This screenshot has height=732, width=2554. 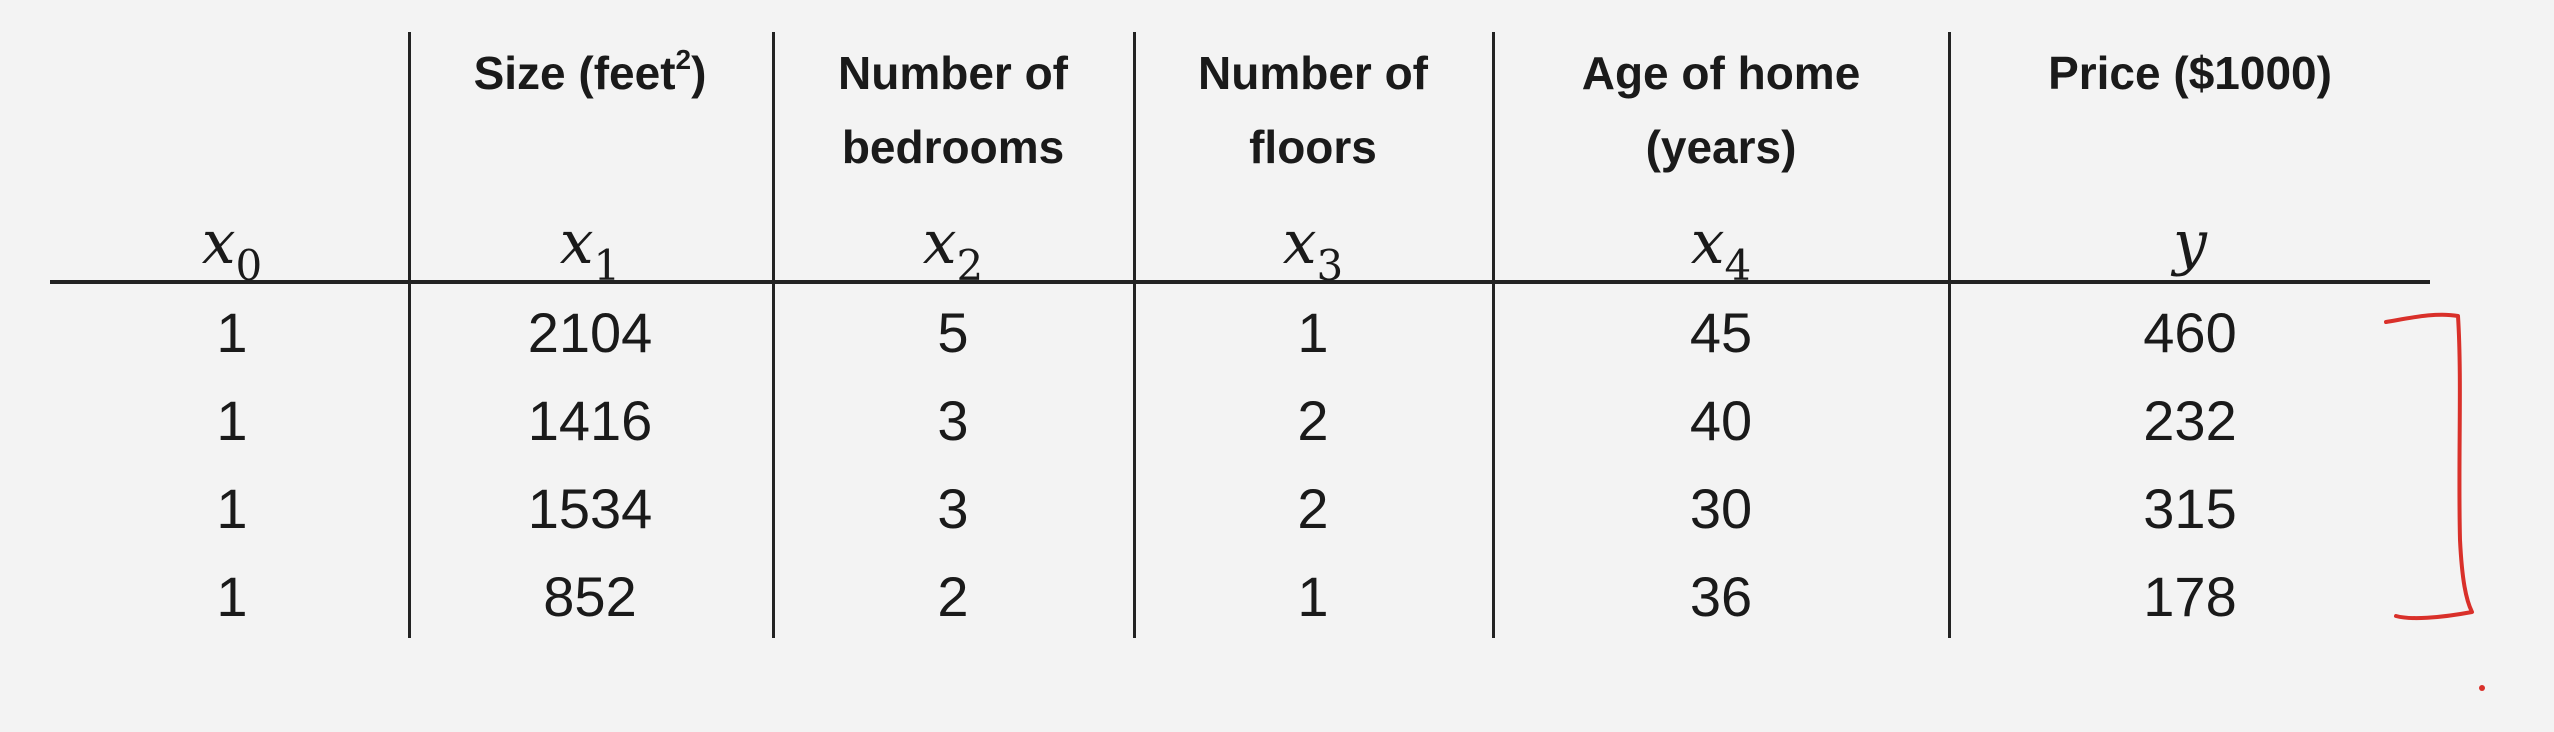 I want to click on header-price: Price ($1000), so click(x=2190, y=73).